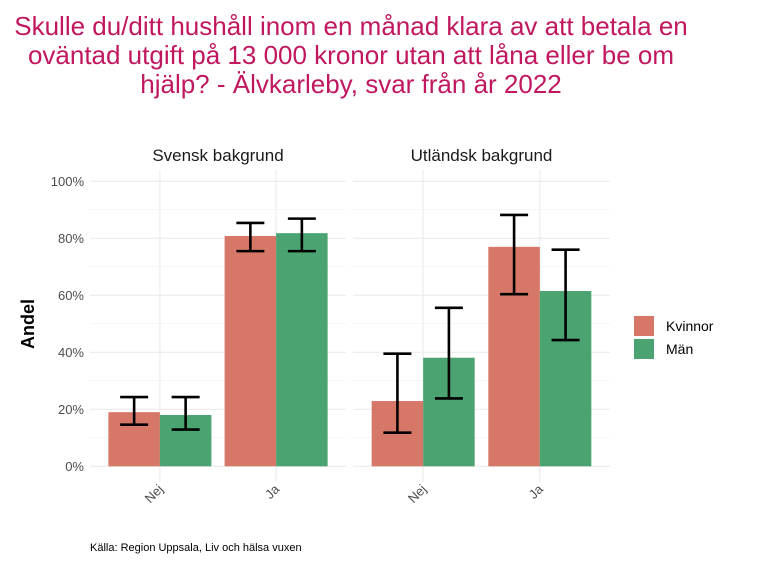 The image size is (768, 576). I want to click on panel-title: Utländsk bakgrund, so click(482, 155).